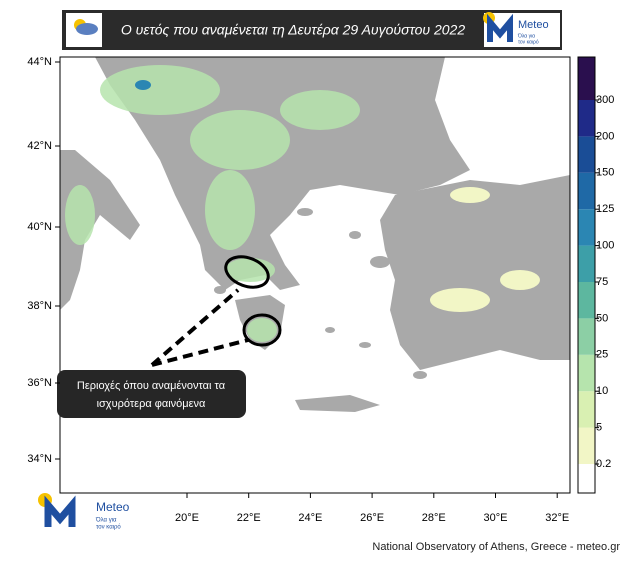 The width and height of the screenshot is (639, 568). What do you see at coordinates (496, 518) in the screenshot?
I see `lon-label: 30°E` at bounding box center [496, 518].